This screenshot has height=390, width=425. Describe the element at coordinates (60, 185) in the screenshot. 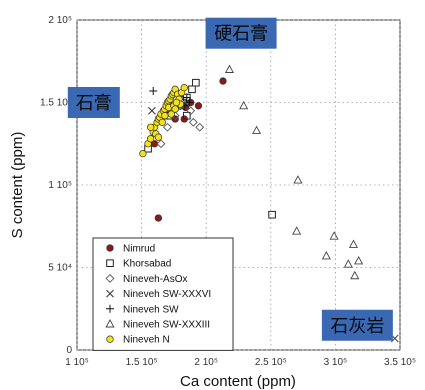

I see `y-tick-label: 1 10⁵` at that location.